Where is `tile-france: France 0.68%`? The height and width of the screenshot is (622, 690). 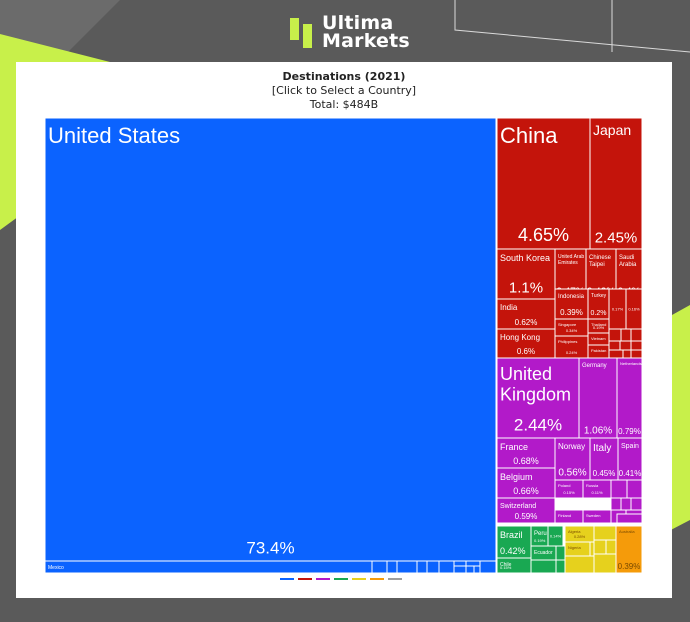
tile-france: France 0.68% is located at coordinates (526, 453).